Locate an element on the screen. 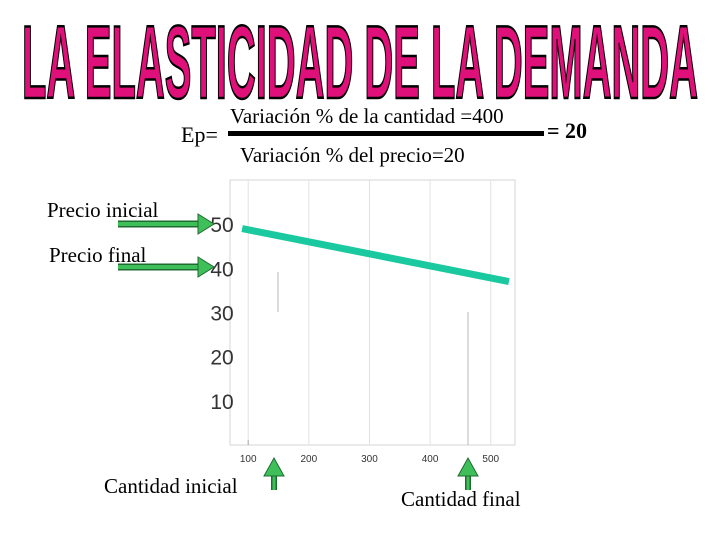 The height and width of the screenshot is (540, 720). x-tick-label: 500 is located at coordinates (490, 459).